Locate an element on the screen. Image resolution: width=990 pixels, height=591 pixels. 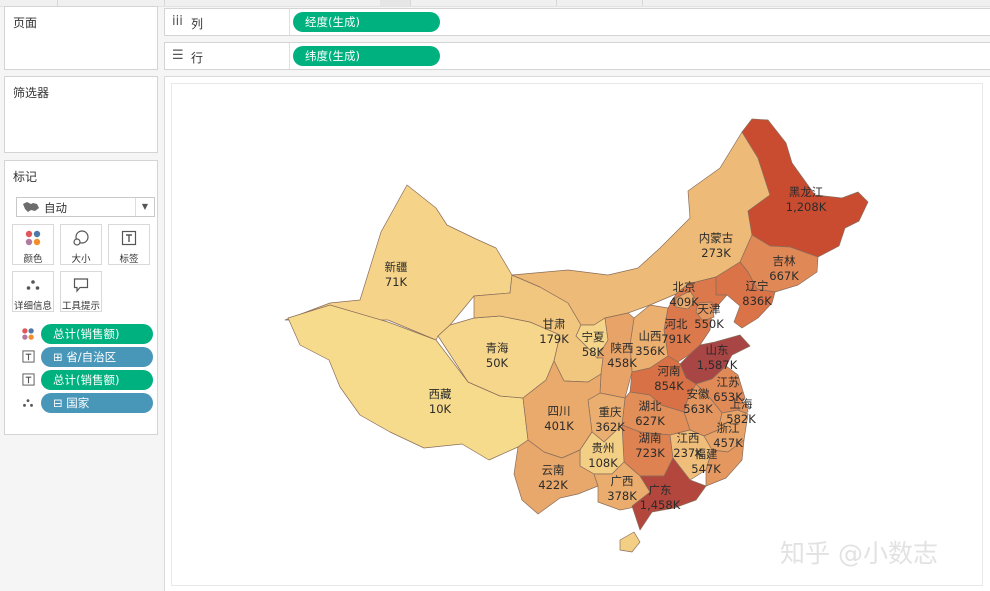
detail-icon is located at coordinates (28, 403).